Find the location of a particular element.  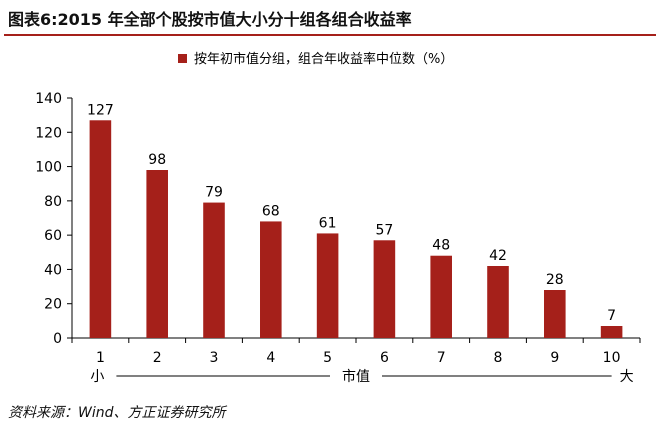

y-tick-label: 140 is located at coordinates (48, 99).